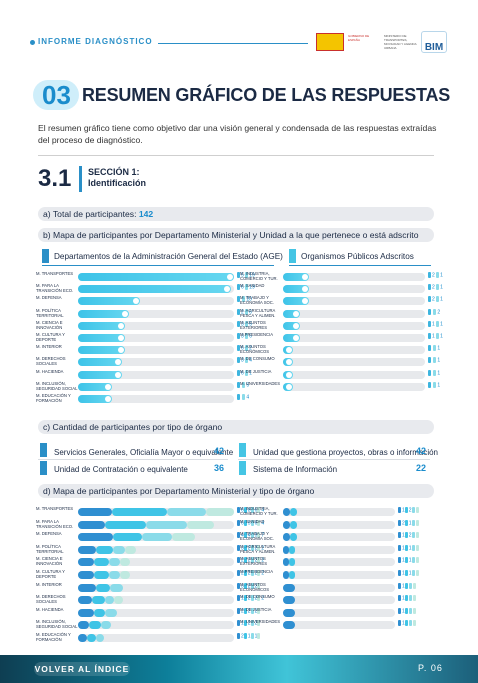 The width and height of the screenshot is (478, 683). Describe the element at coordinates (155, 399) in the screenshot. I see `b-row: M. EDUCACIÓN Y FORMACIÓN 4` at that location.